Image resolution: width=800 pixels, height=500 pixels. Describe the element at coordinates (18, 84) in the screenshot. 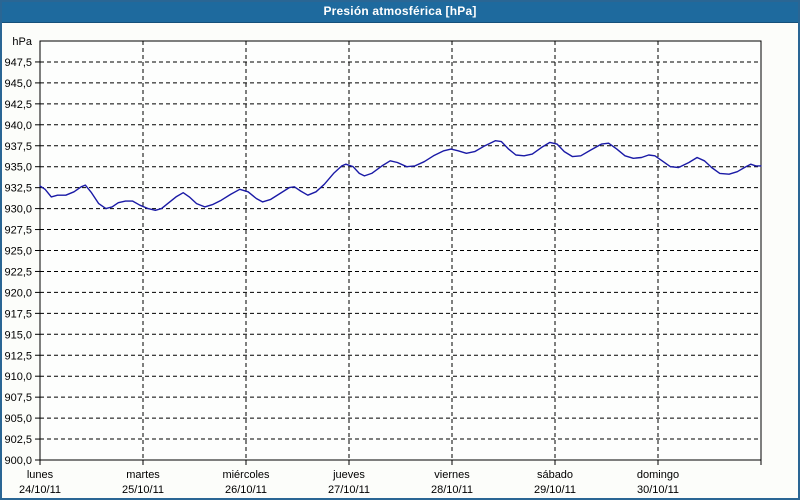

I see `y-tick-label: 945,0` at that location.